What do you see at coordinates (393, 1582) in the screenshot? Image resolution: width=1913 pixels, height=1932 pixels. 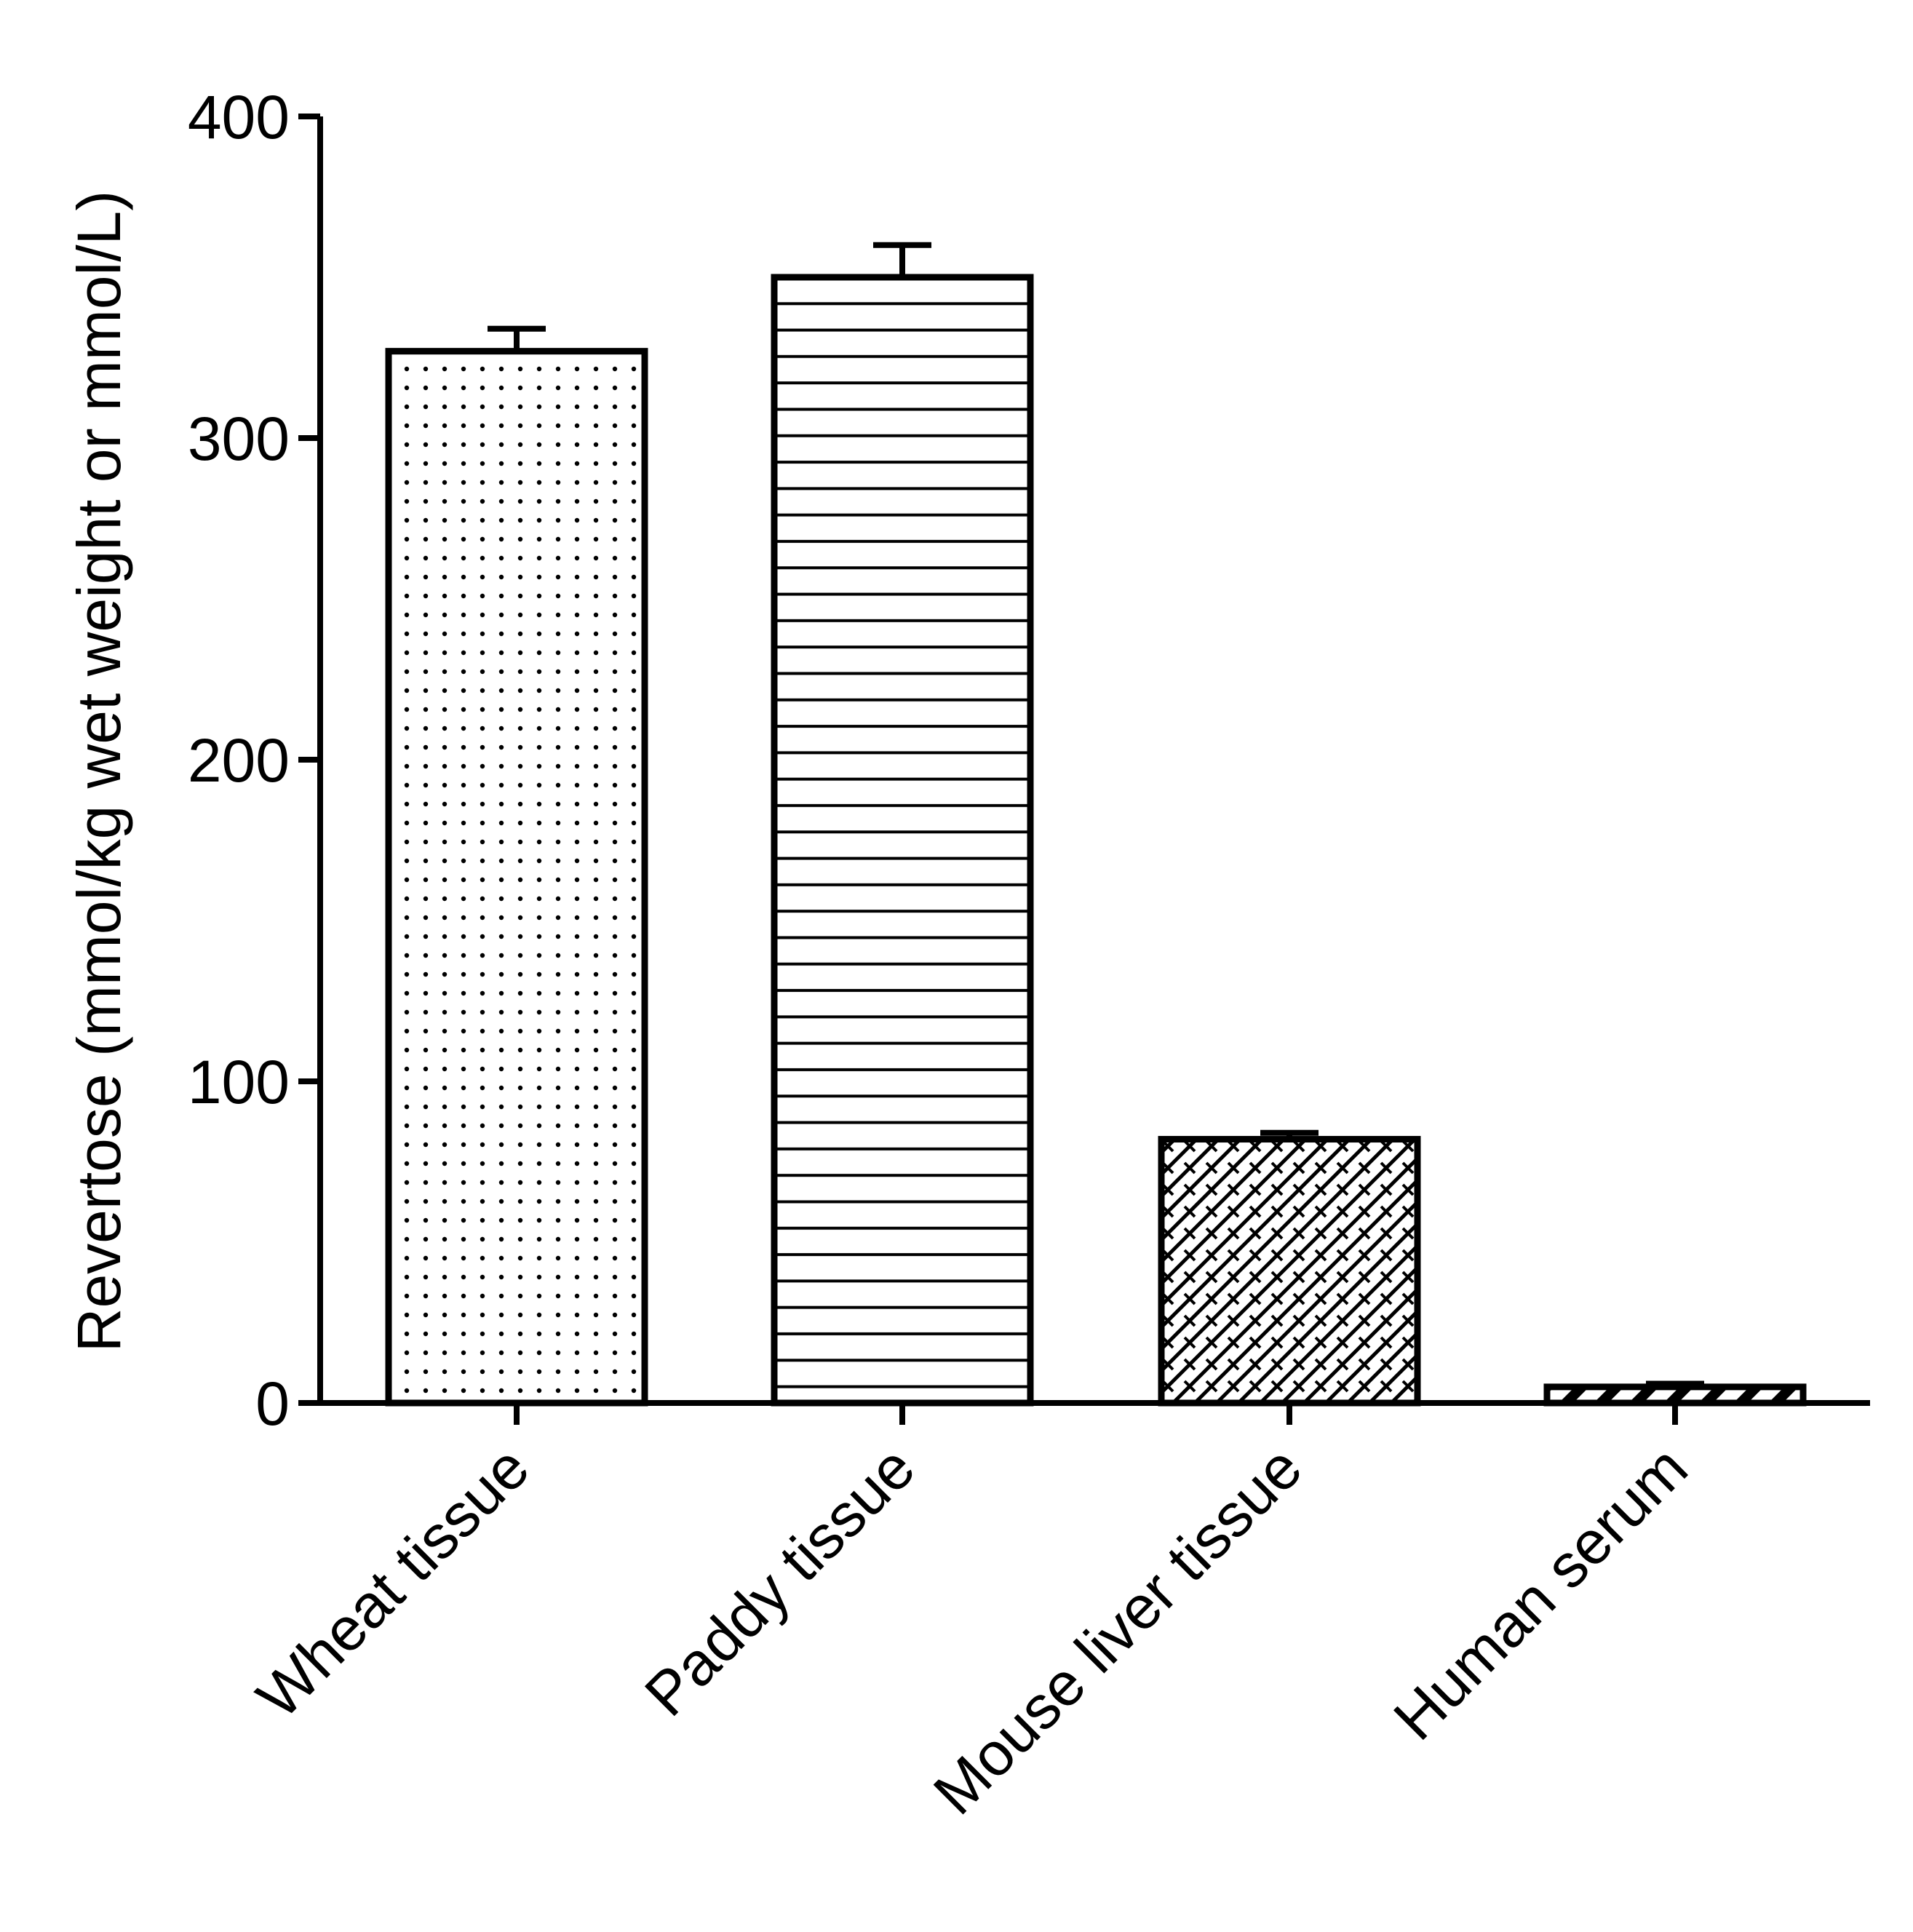 I see `x-tick-label: Wheat tissue` at bounding box center [393, 1582].